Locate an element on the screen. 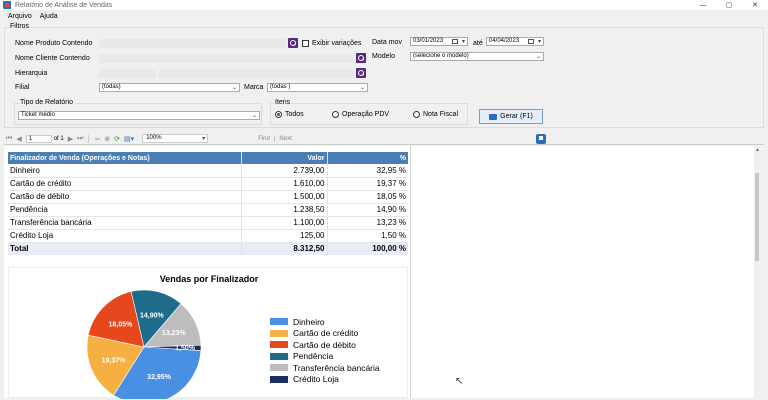 Image resolution: width=768 pixels, height=400 pixels. menu-ajuda: Ajuda is located at coordinates (48, 16).